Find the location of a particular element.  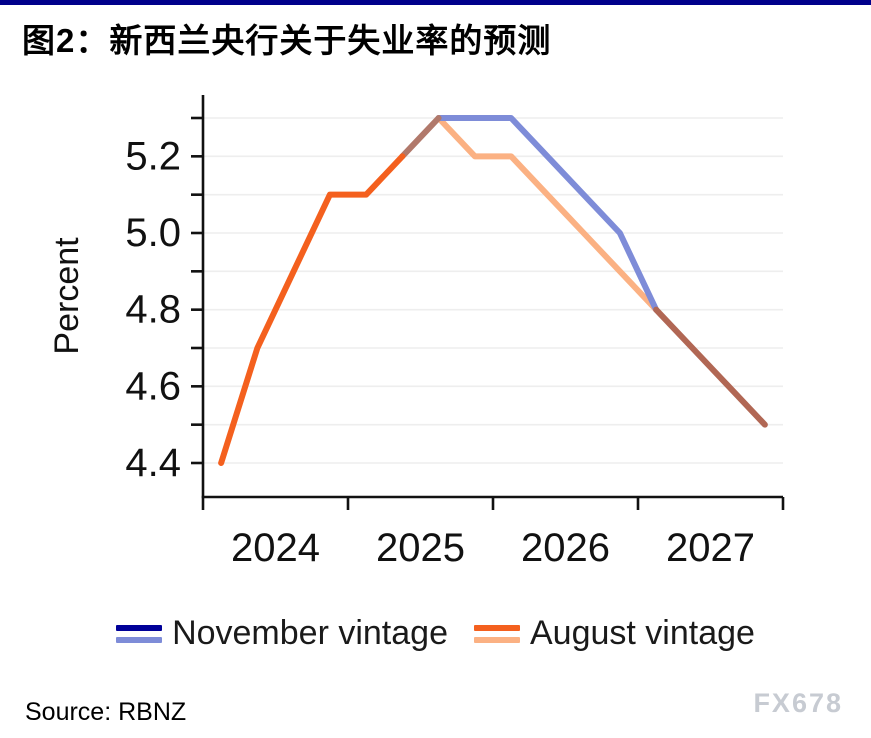

series-segment-actuals-shared is located at coordinates (312, 309).